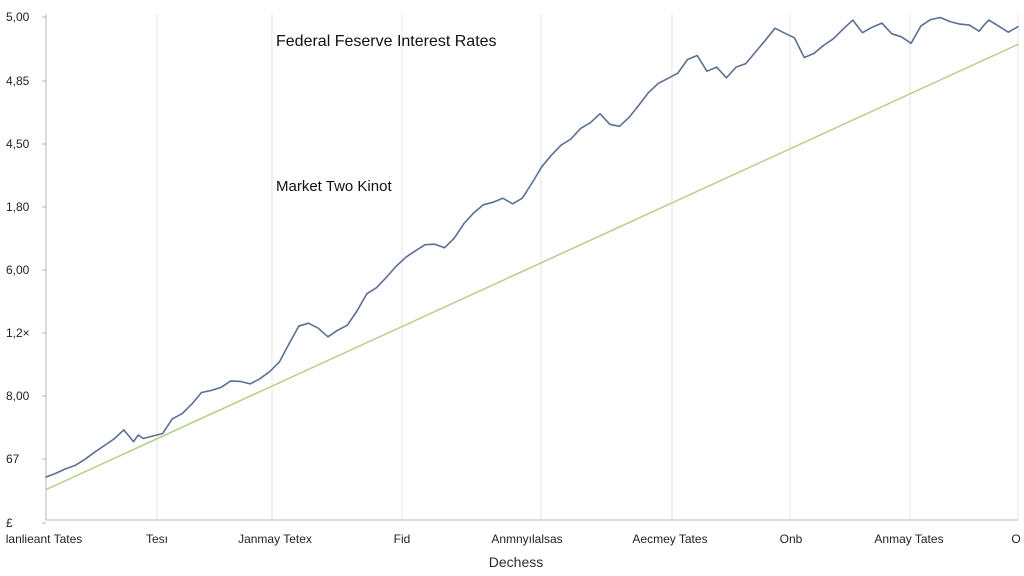 This screenshot has height=576, width=1024. I want to click on x-tick-label: lanlieant Tates, so click(44, 539).